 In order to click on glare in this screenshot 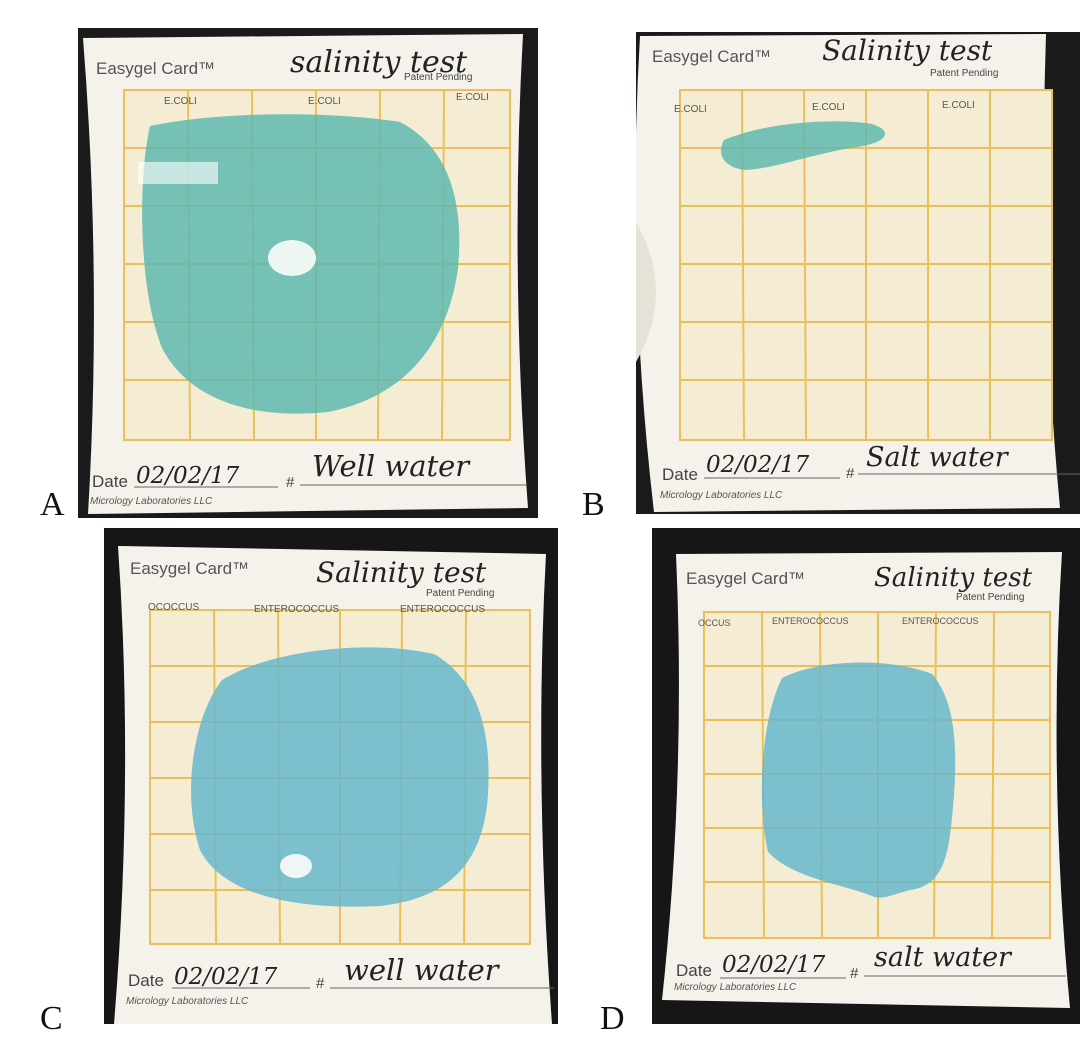, I will do `click(178, 173)`.